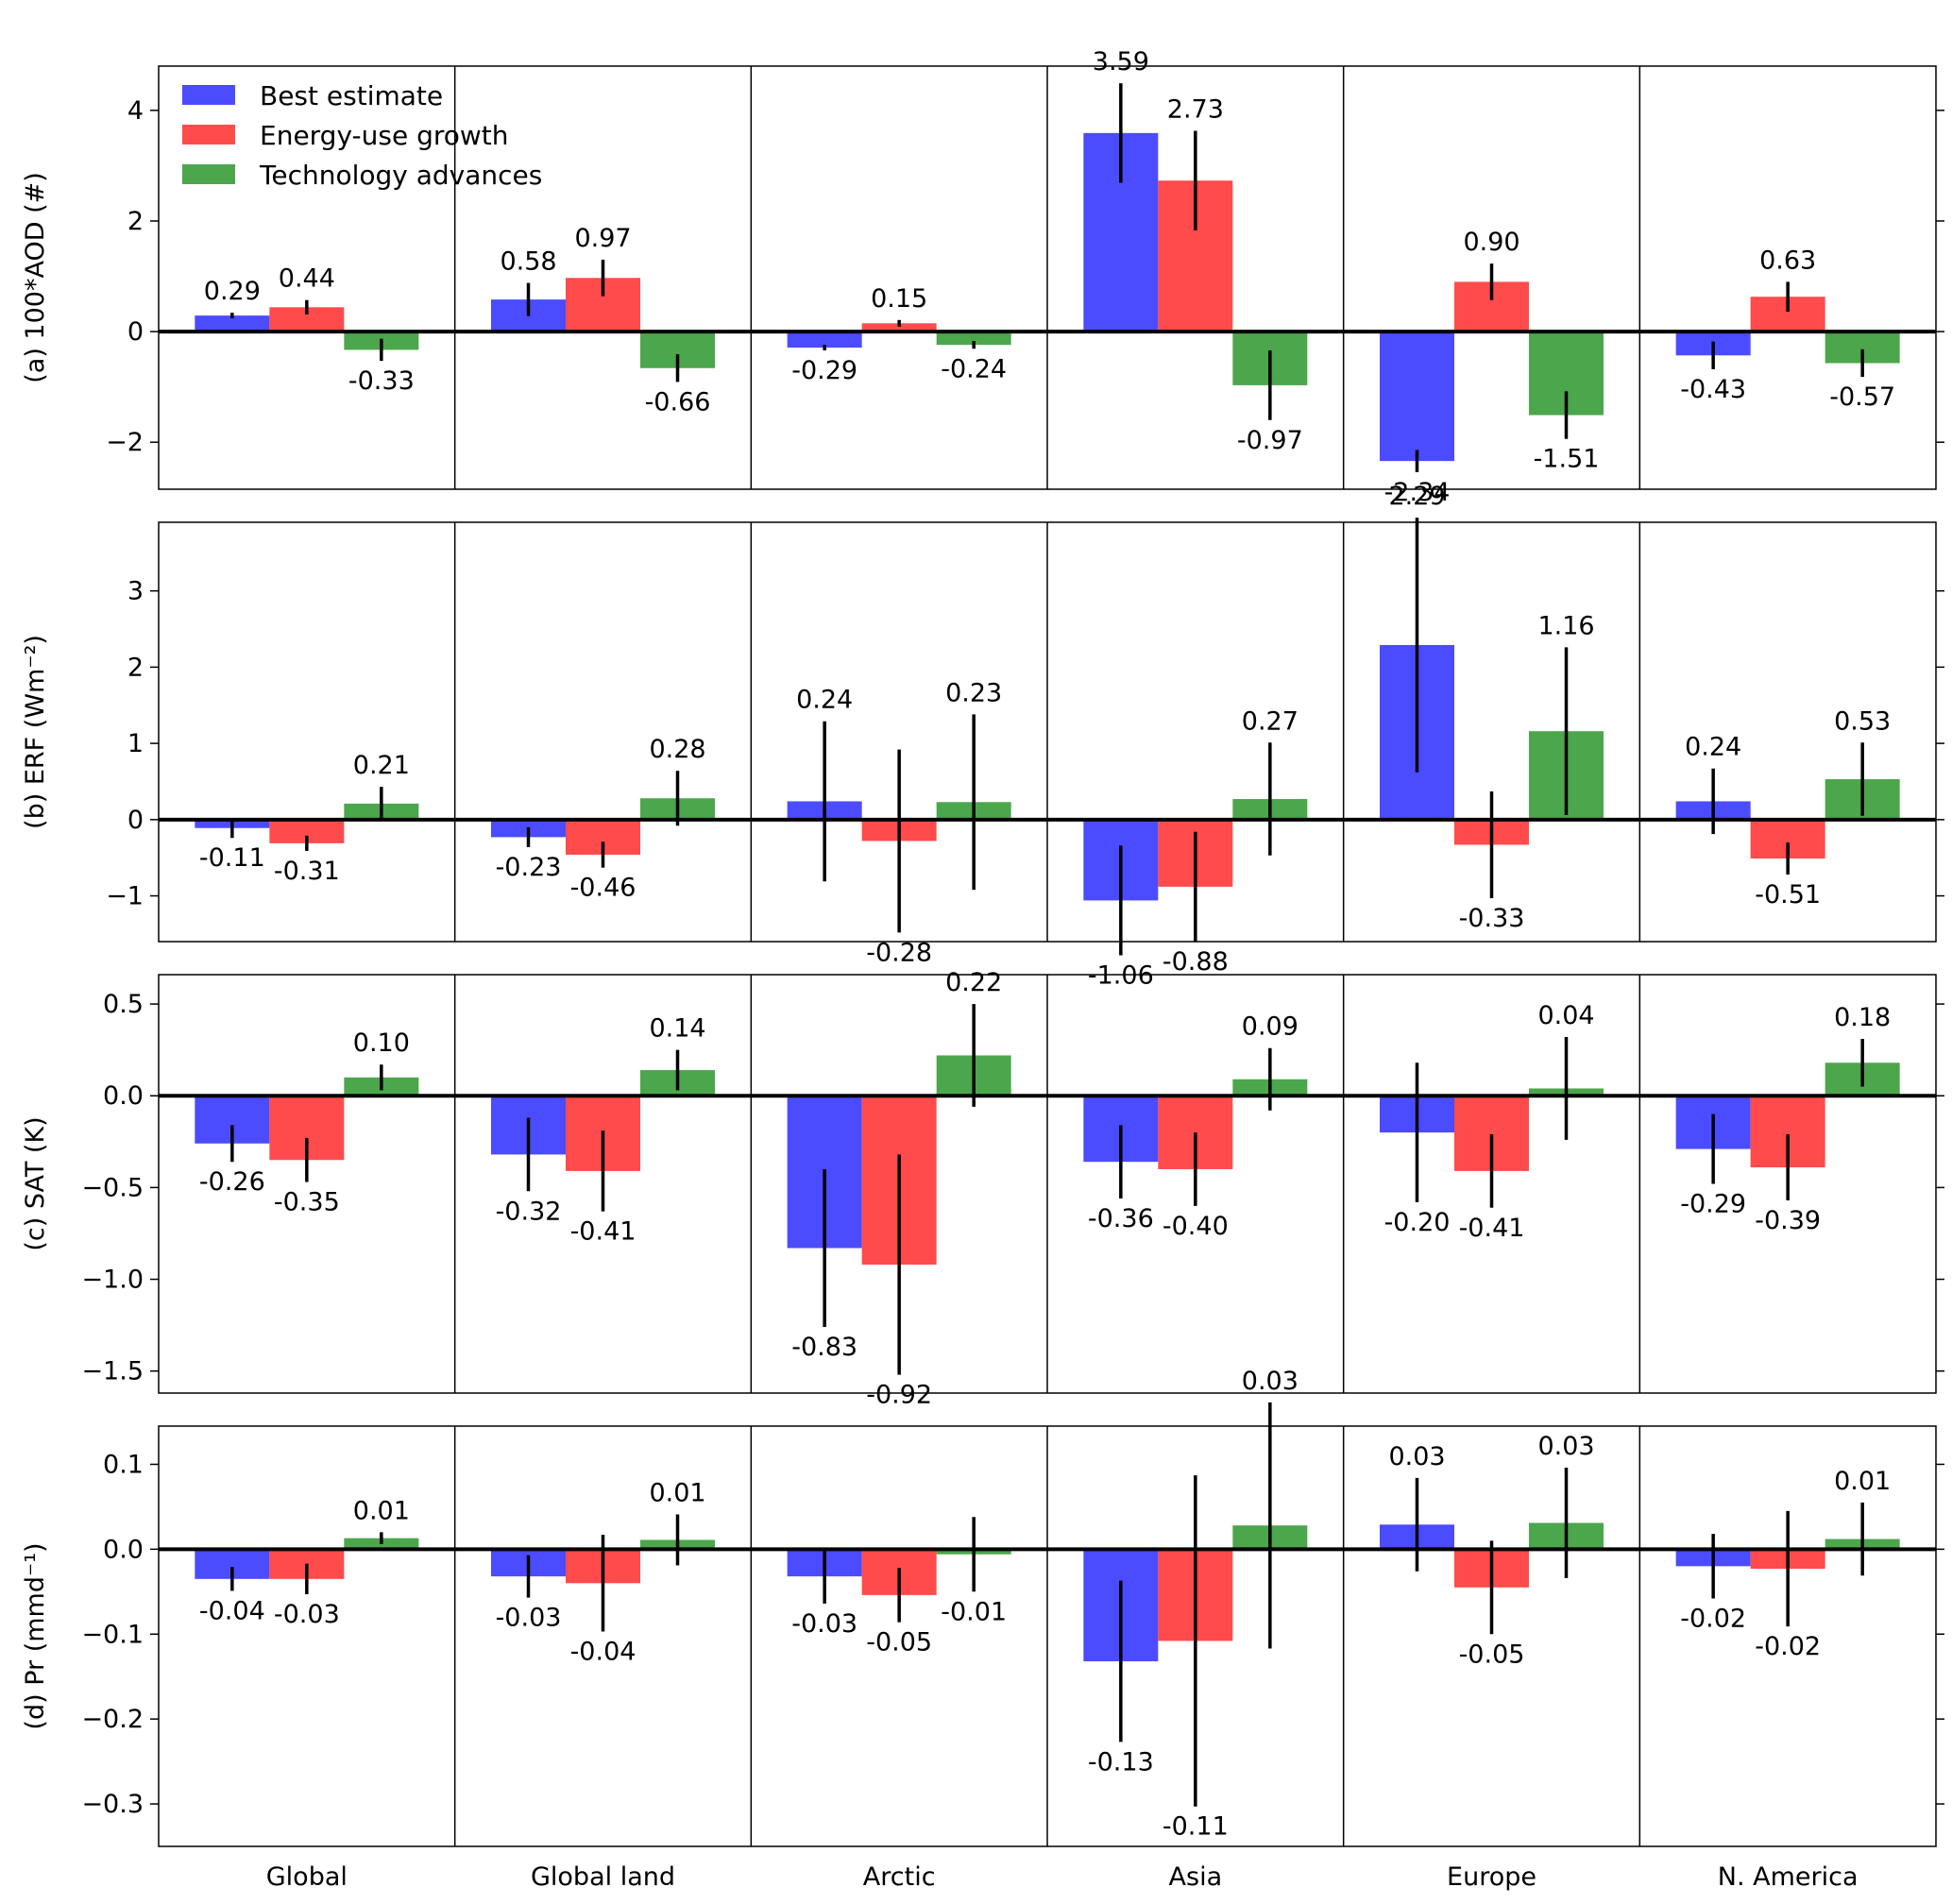  Describe the element at coordinates (973, 692) in the screenshot. I see `data-label: 0.23` at that location.